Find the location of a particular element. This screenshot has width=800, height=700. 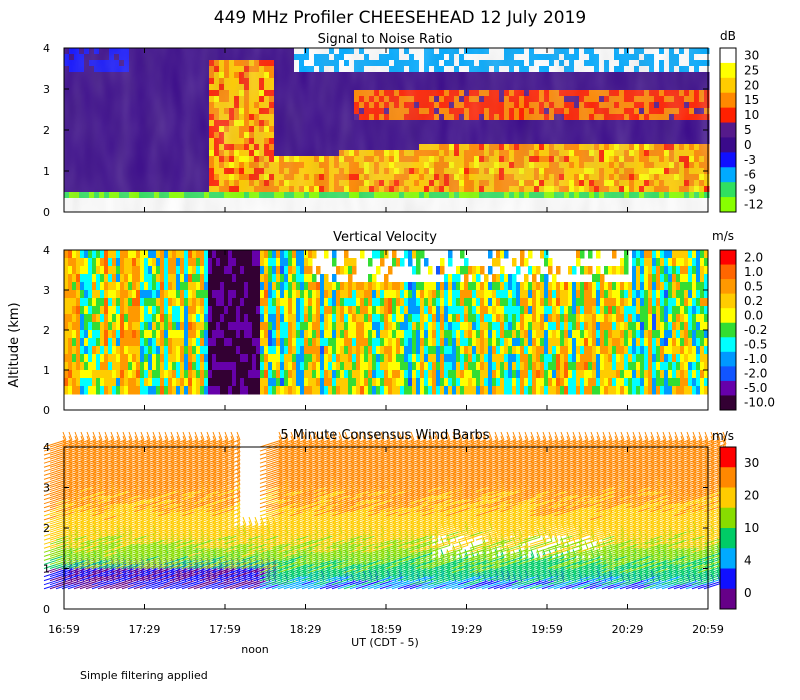

noon-label: noon is located at coordinates (254, 649).